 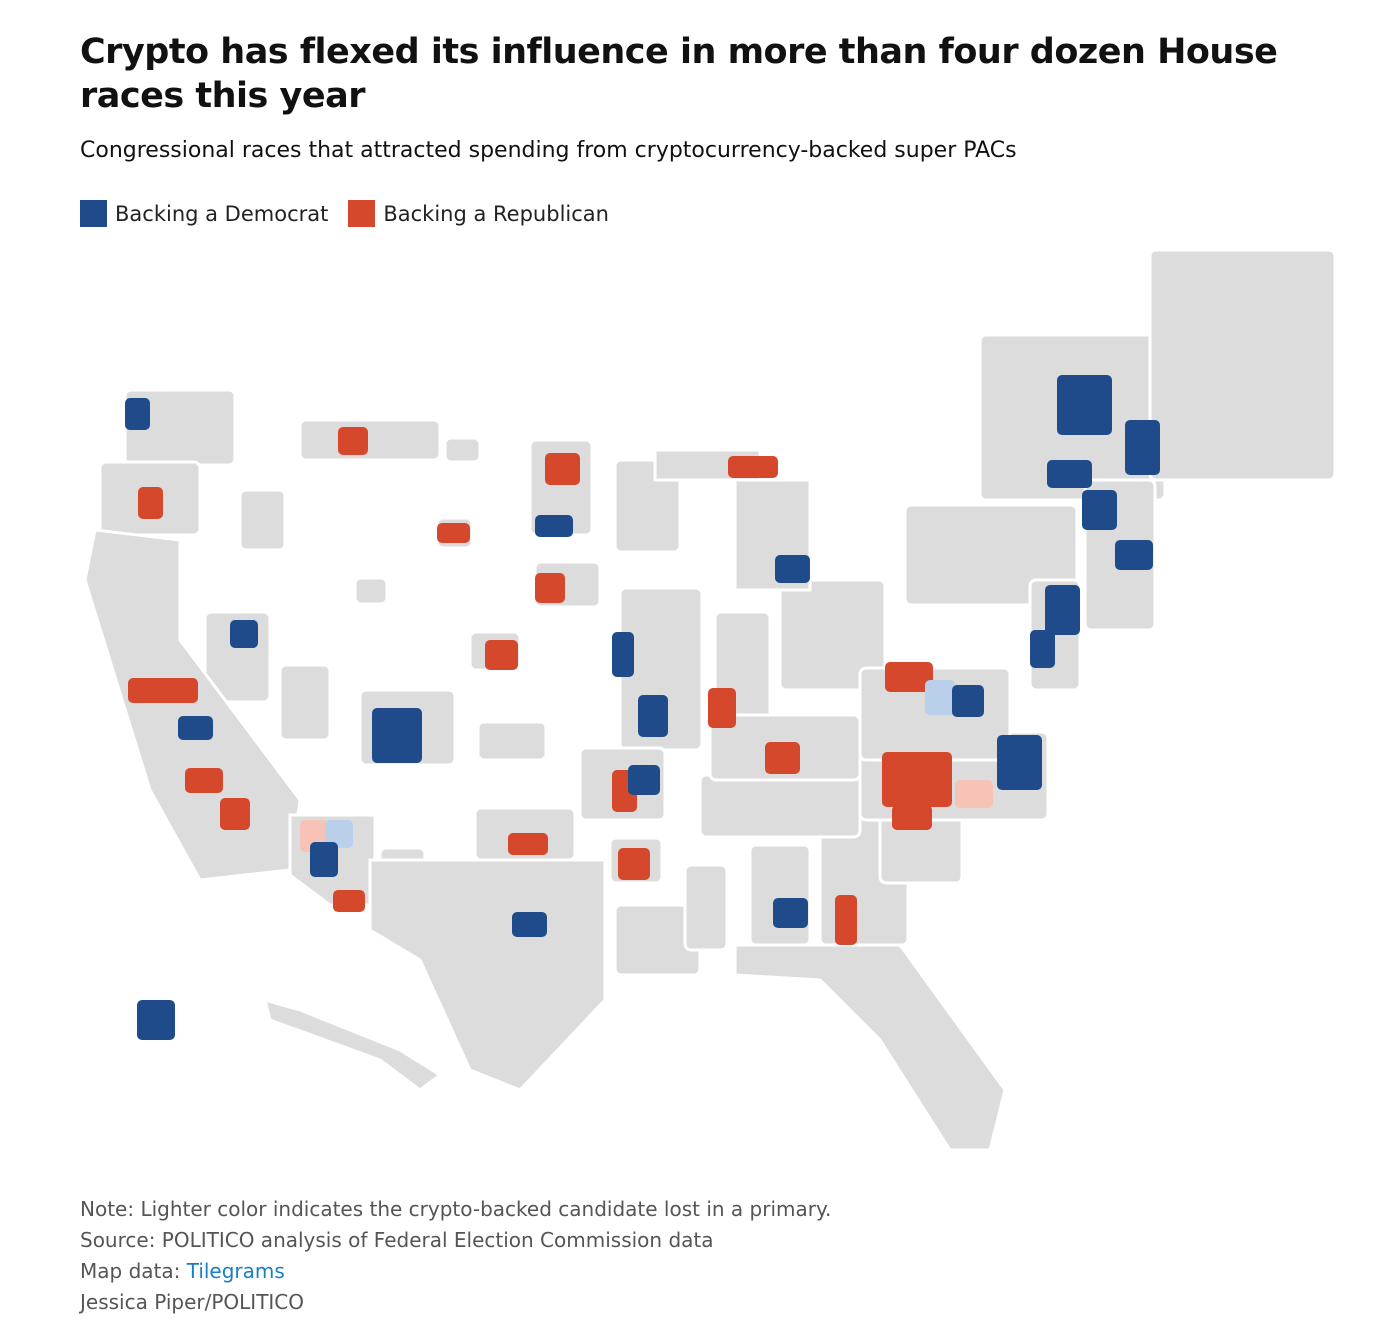 I want to click on map-data-prefix: Map data:, so click(x=130, y=1271).